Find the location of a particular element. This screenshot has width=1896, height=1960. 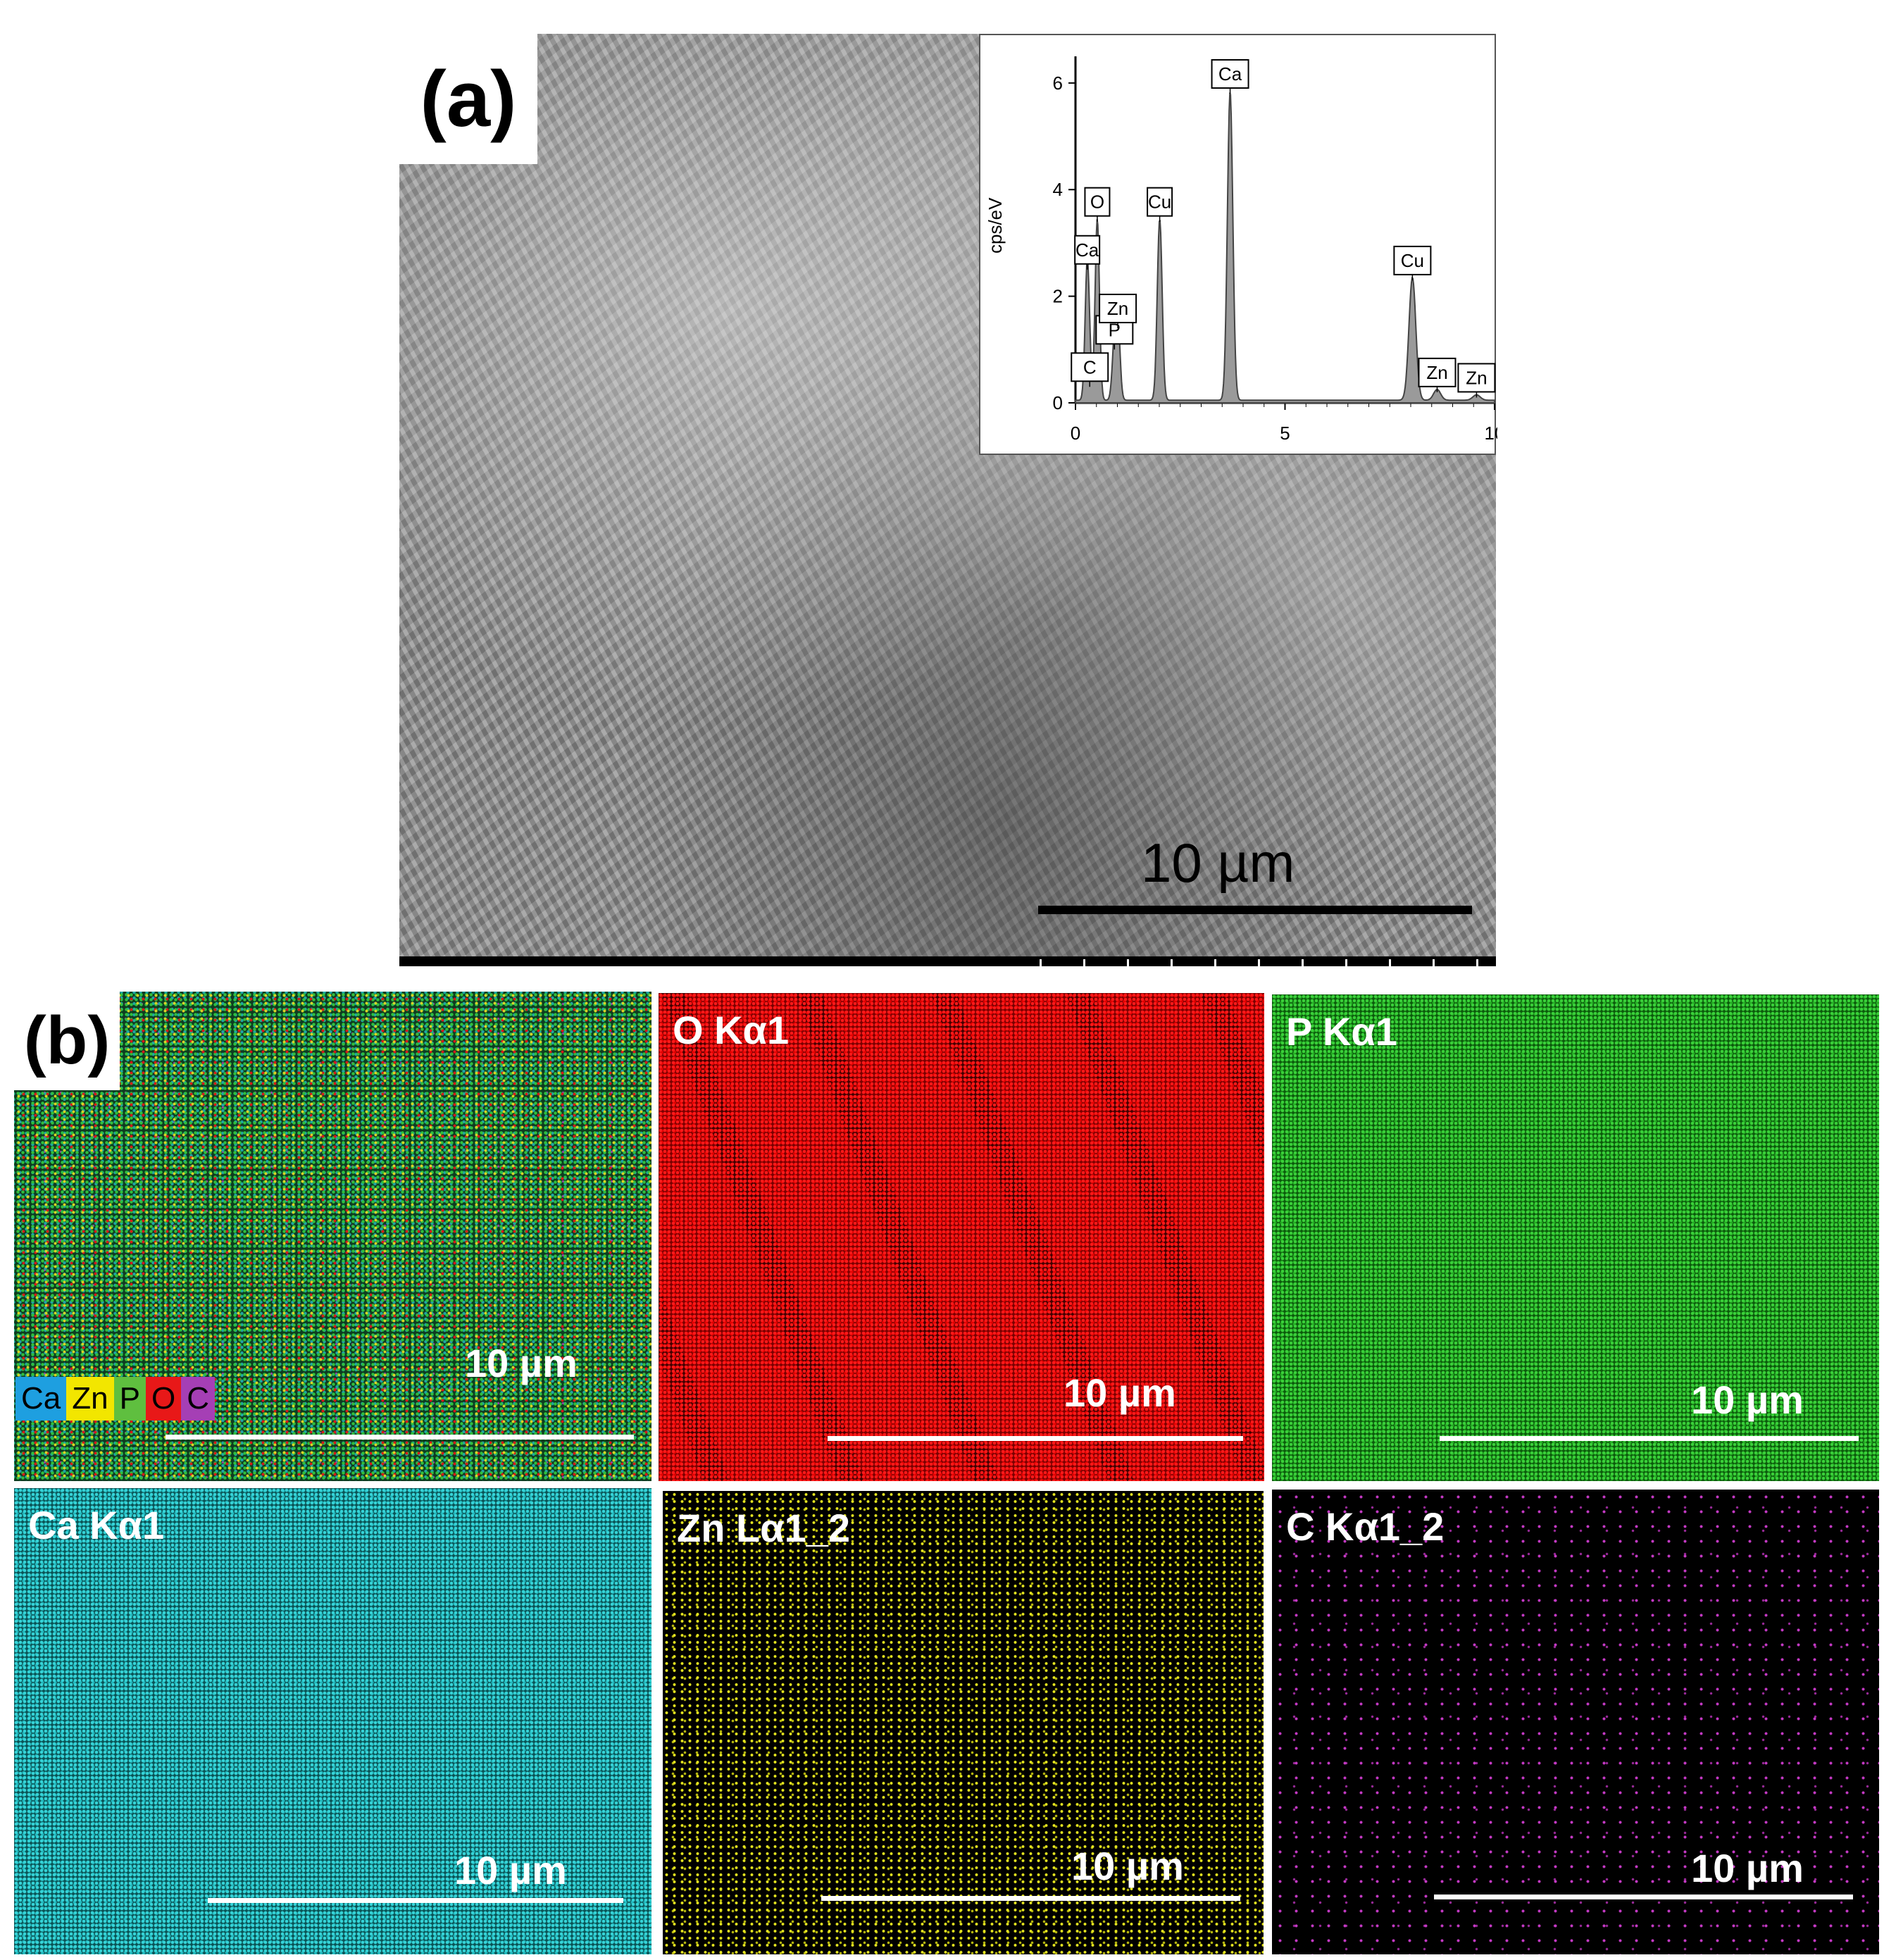

peak-label-c: Ca is located at coordinates (1088, 253).